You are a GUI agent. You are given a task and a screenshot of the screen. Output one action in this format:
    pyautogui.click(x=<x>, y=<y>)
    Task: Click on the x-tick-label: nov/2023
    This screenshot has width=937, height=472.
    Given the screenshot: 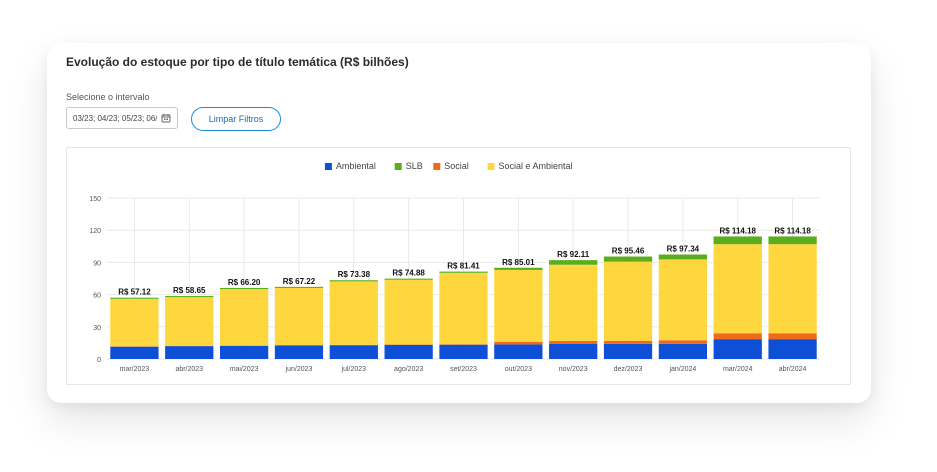 What is the action you would take?
    pyautogui.click(x=573, y=369)
    